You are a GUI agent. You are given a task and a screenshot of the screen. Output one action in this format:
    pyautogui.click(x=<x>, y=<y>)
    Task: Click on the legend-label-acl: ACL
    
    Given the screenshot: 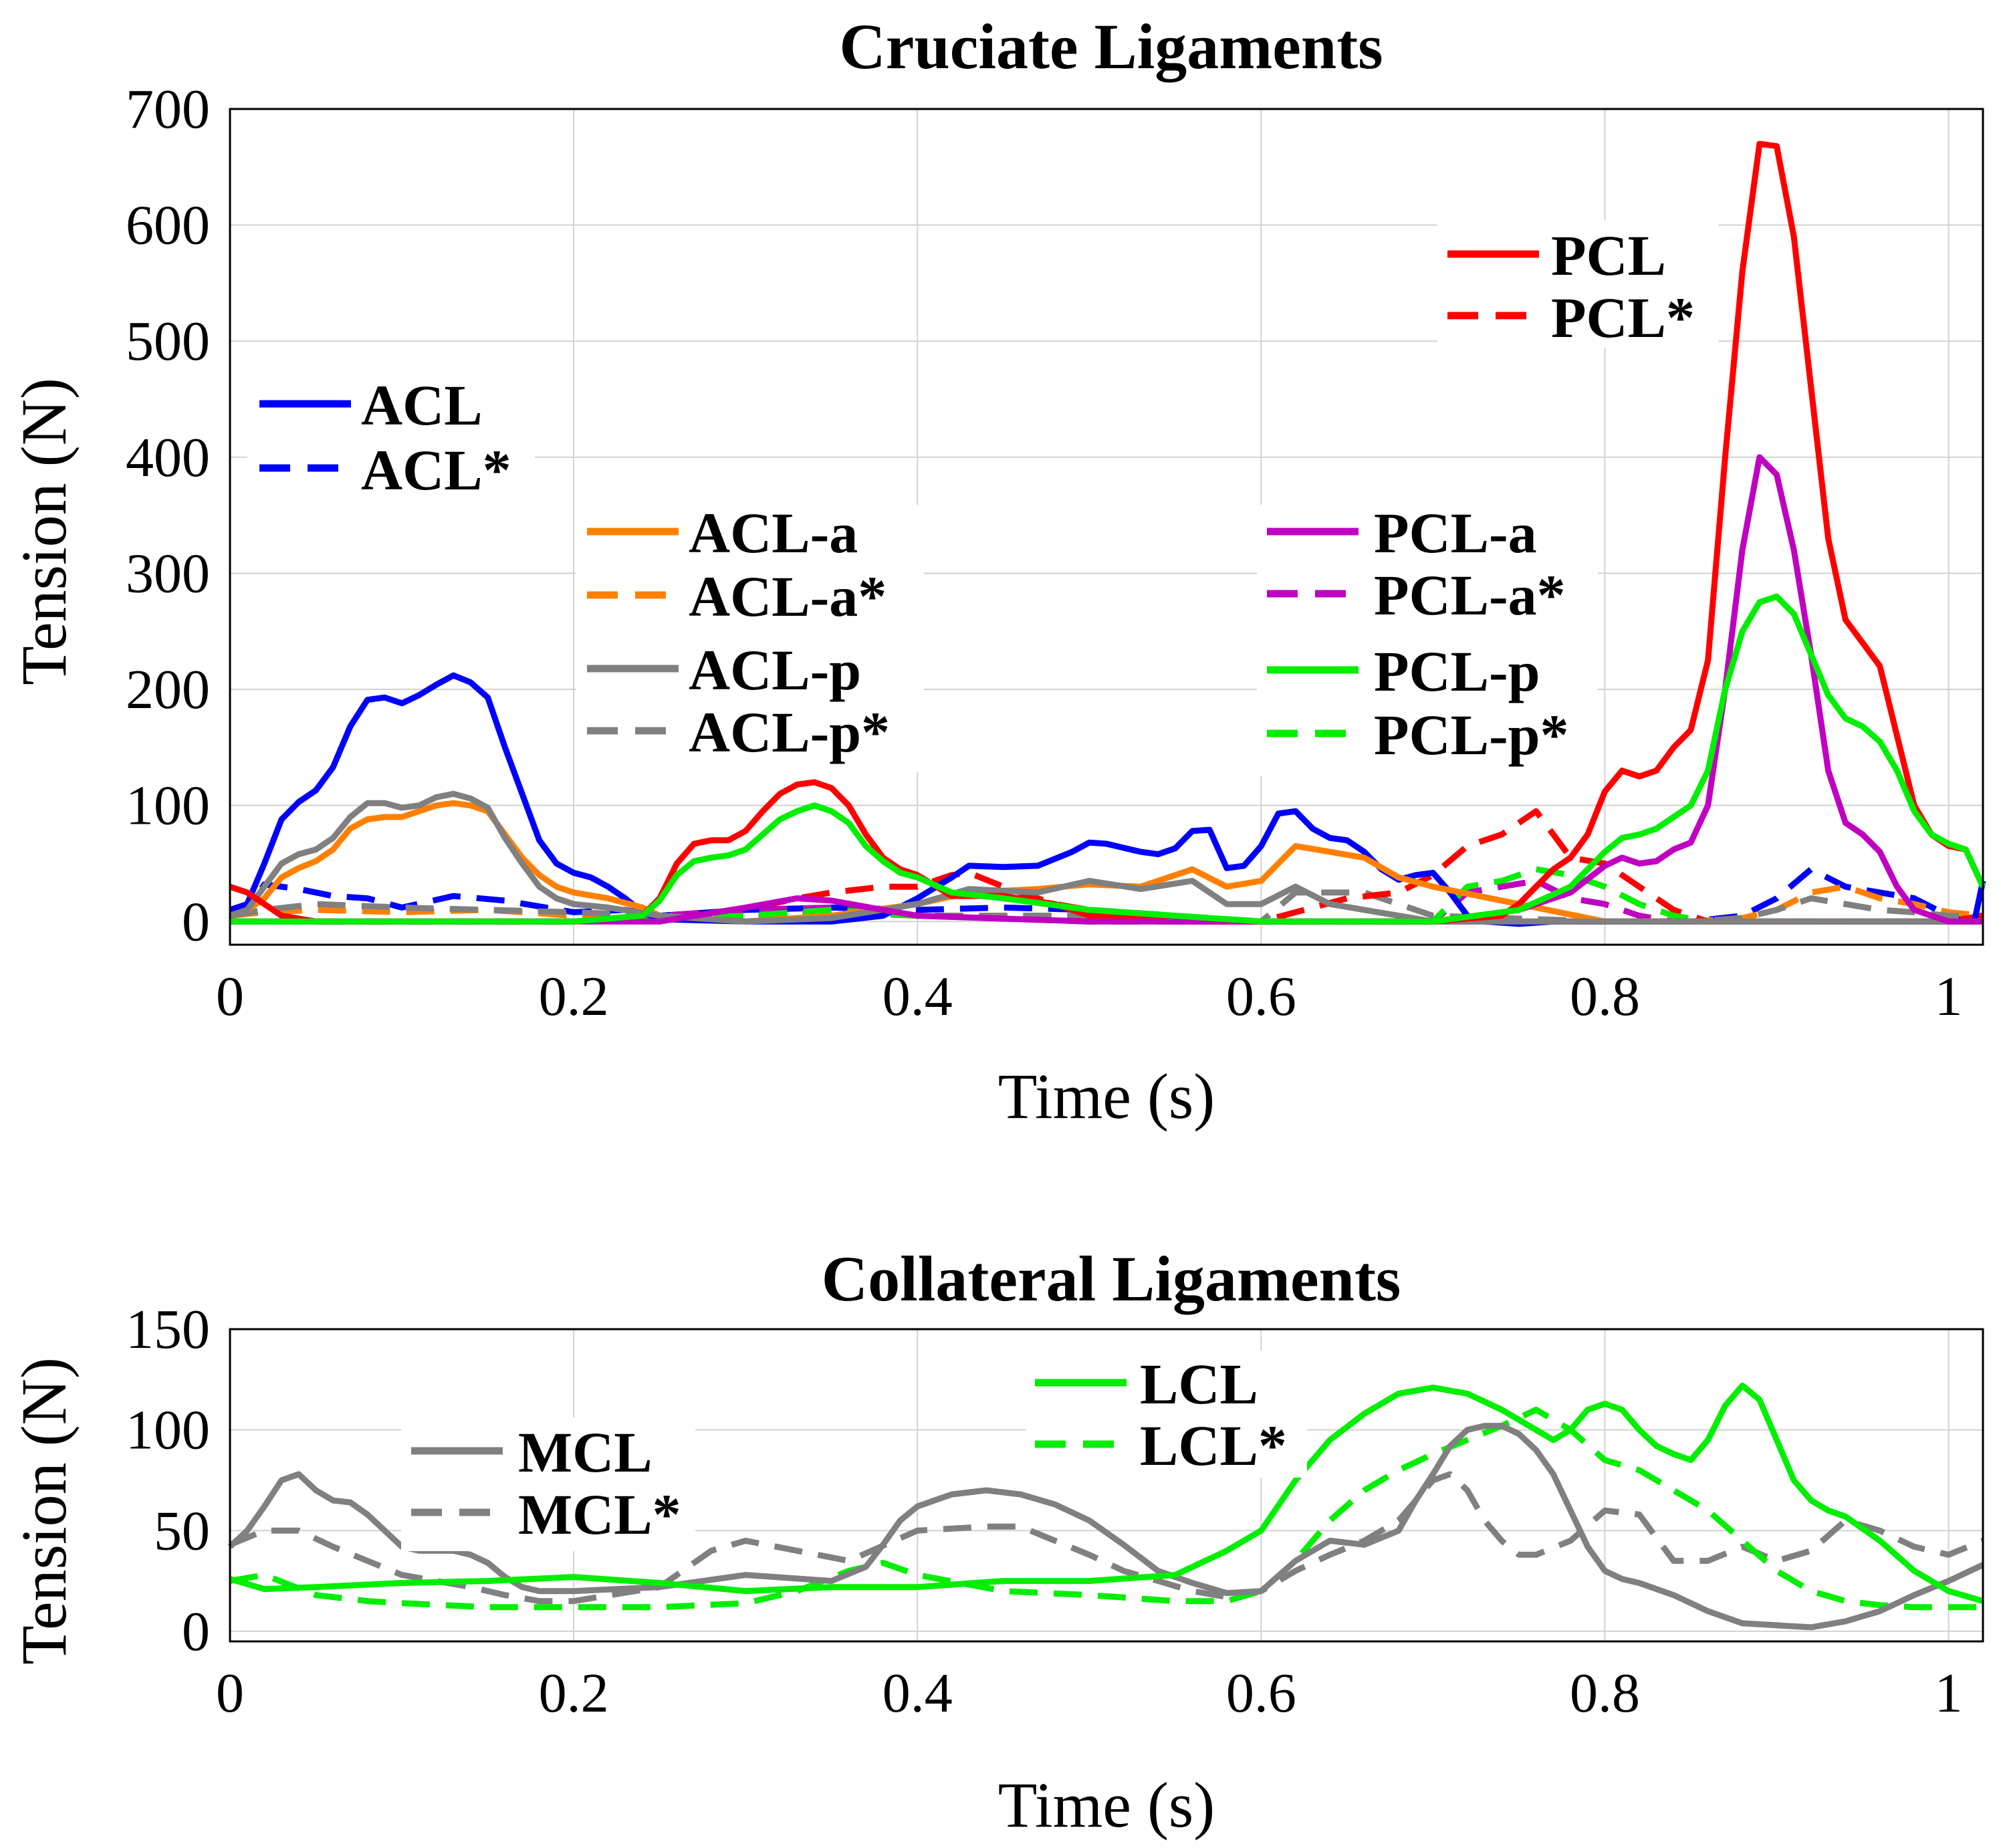 What is the action you would take?
    pyautogui.click(x=422, y=405)
    